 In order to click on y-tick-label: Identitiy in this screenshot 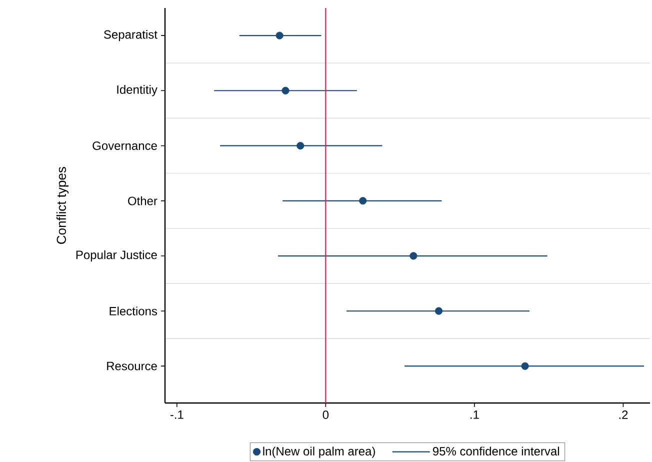, I will do `click(137, 90)`.